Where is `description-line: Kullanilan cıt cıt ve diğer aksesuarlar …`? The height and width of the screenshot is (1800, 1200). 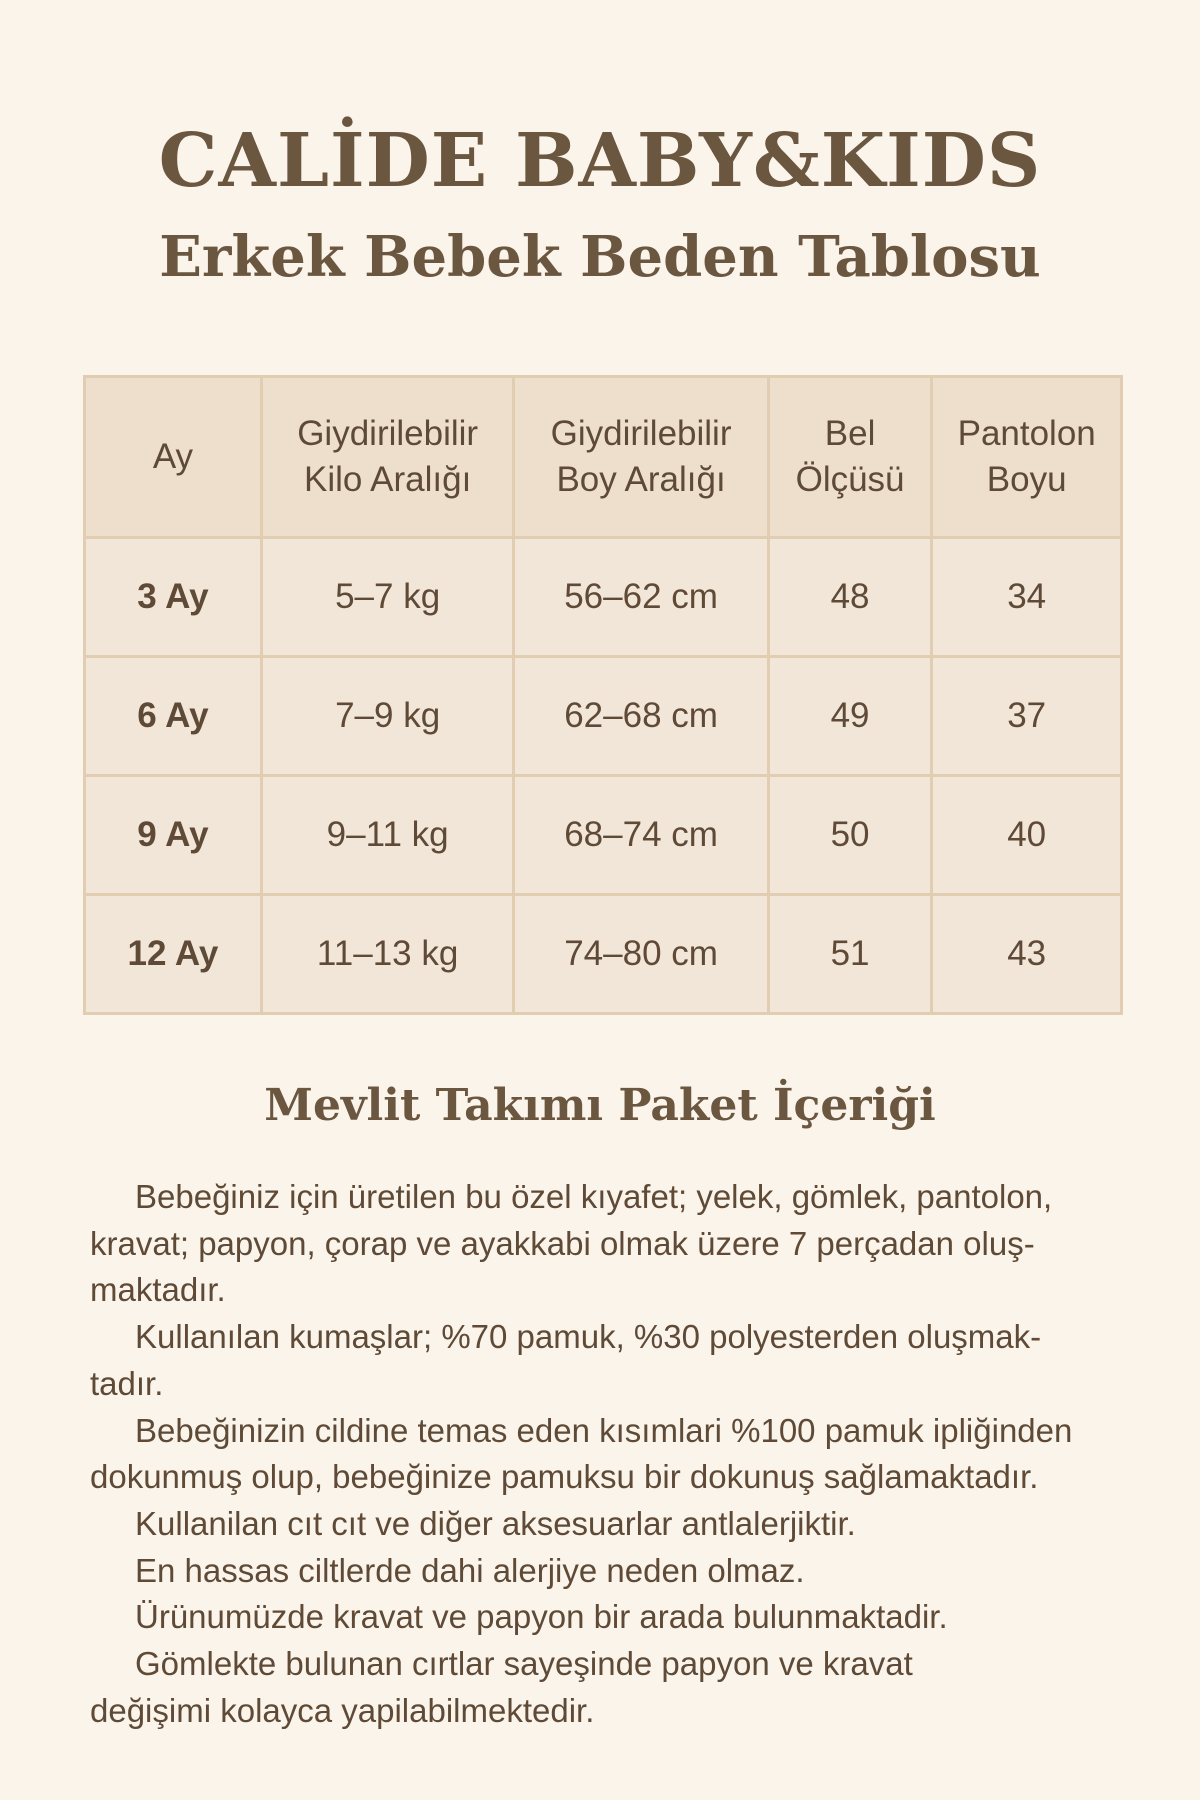
description-line: Kullanilan cıt cıt ve diğer aksesuarlar … is located at coordinates (495, 1523).